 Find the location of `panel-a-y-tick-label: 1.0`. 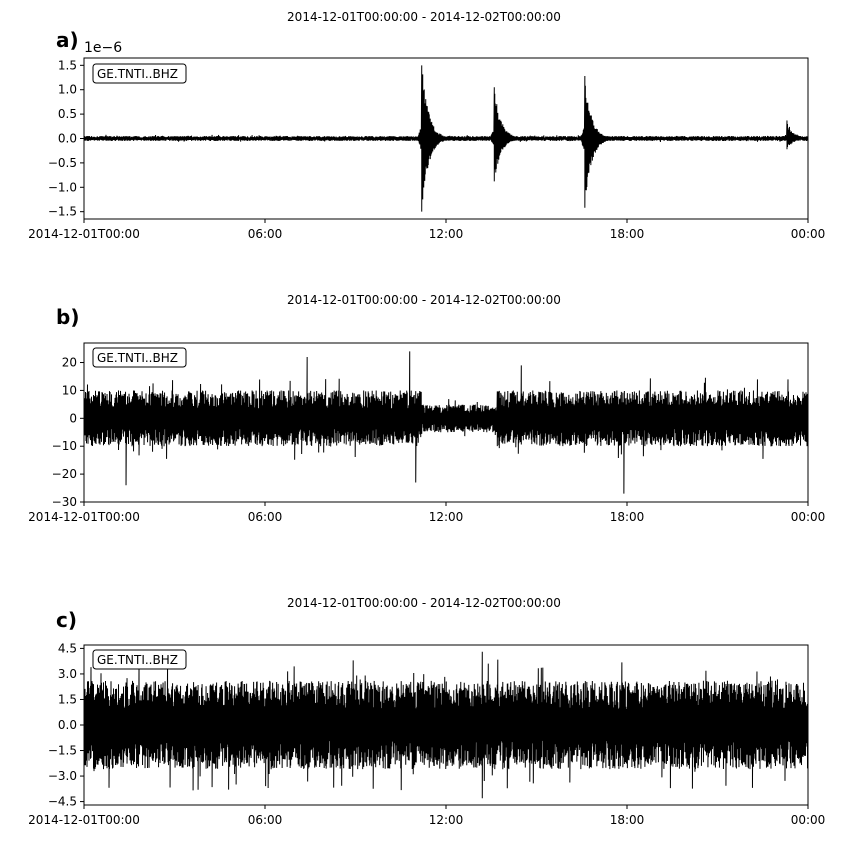

panel-a-y-tick-label: 1.0 is located at coordinates (67, 90).